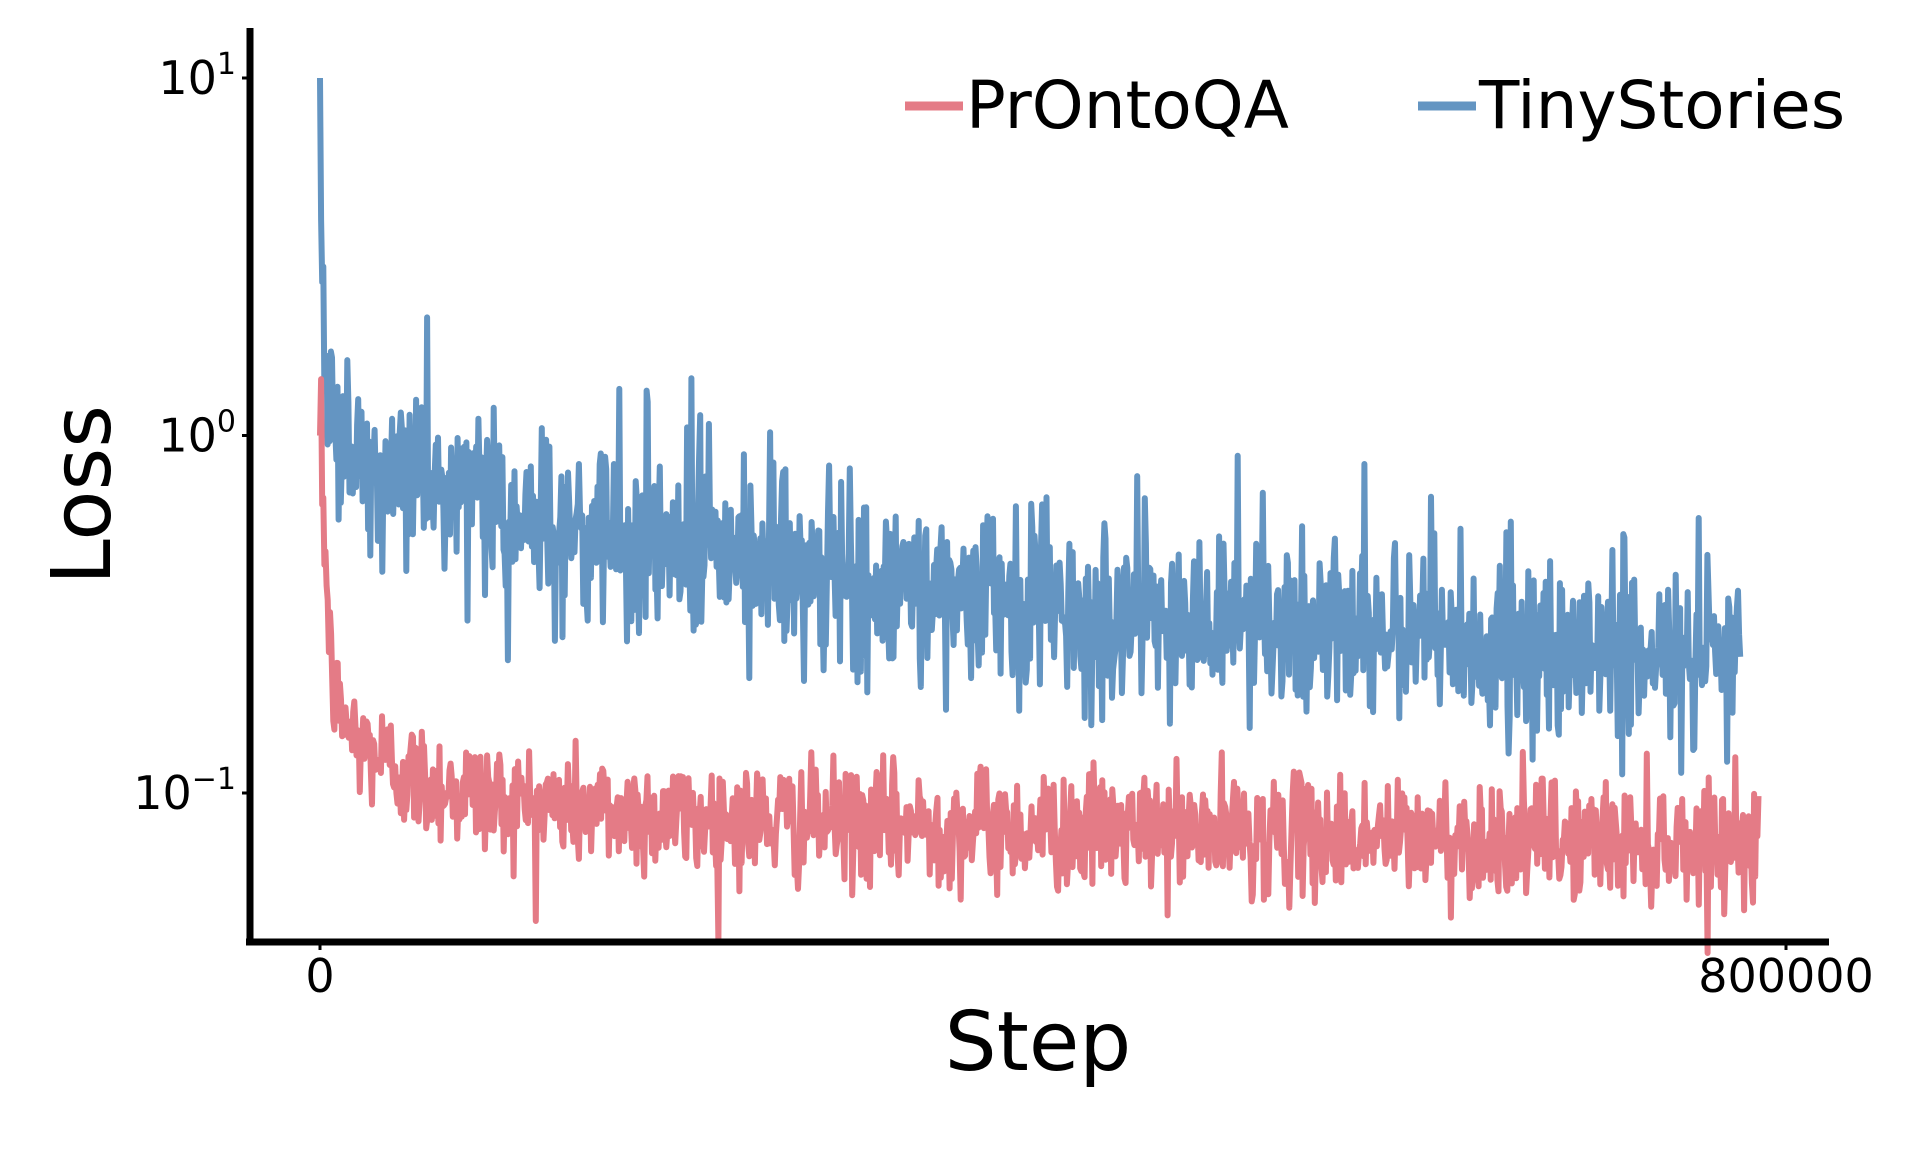  I want to click on y-ticks: 10¹ 10⁰ 10⁻¹, so click(191, 433).